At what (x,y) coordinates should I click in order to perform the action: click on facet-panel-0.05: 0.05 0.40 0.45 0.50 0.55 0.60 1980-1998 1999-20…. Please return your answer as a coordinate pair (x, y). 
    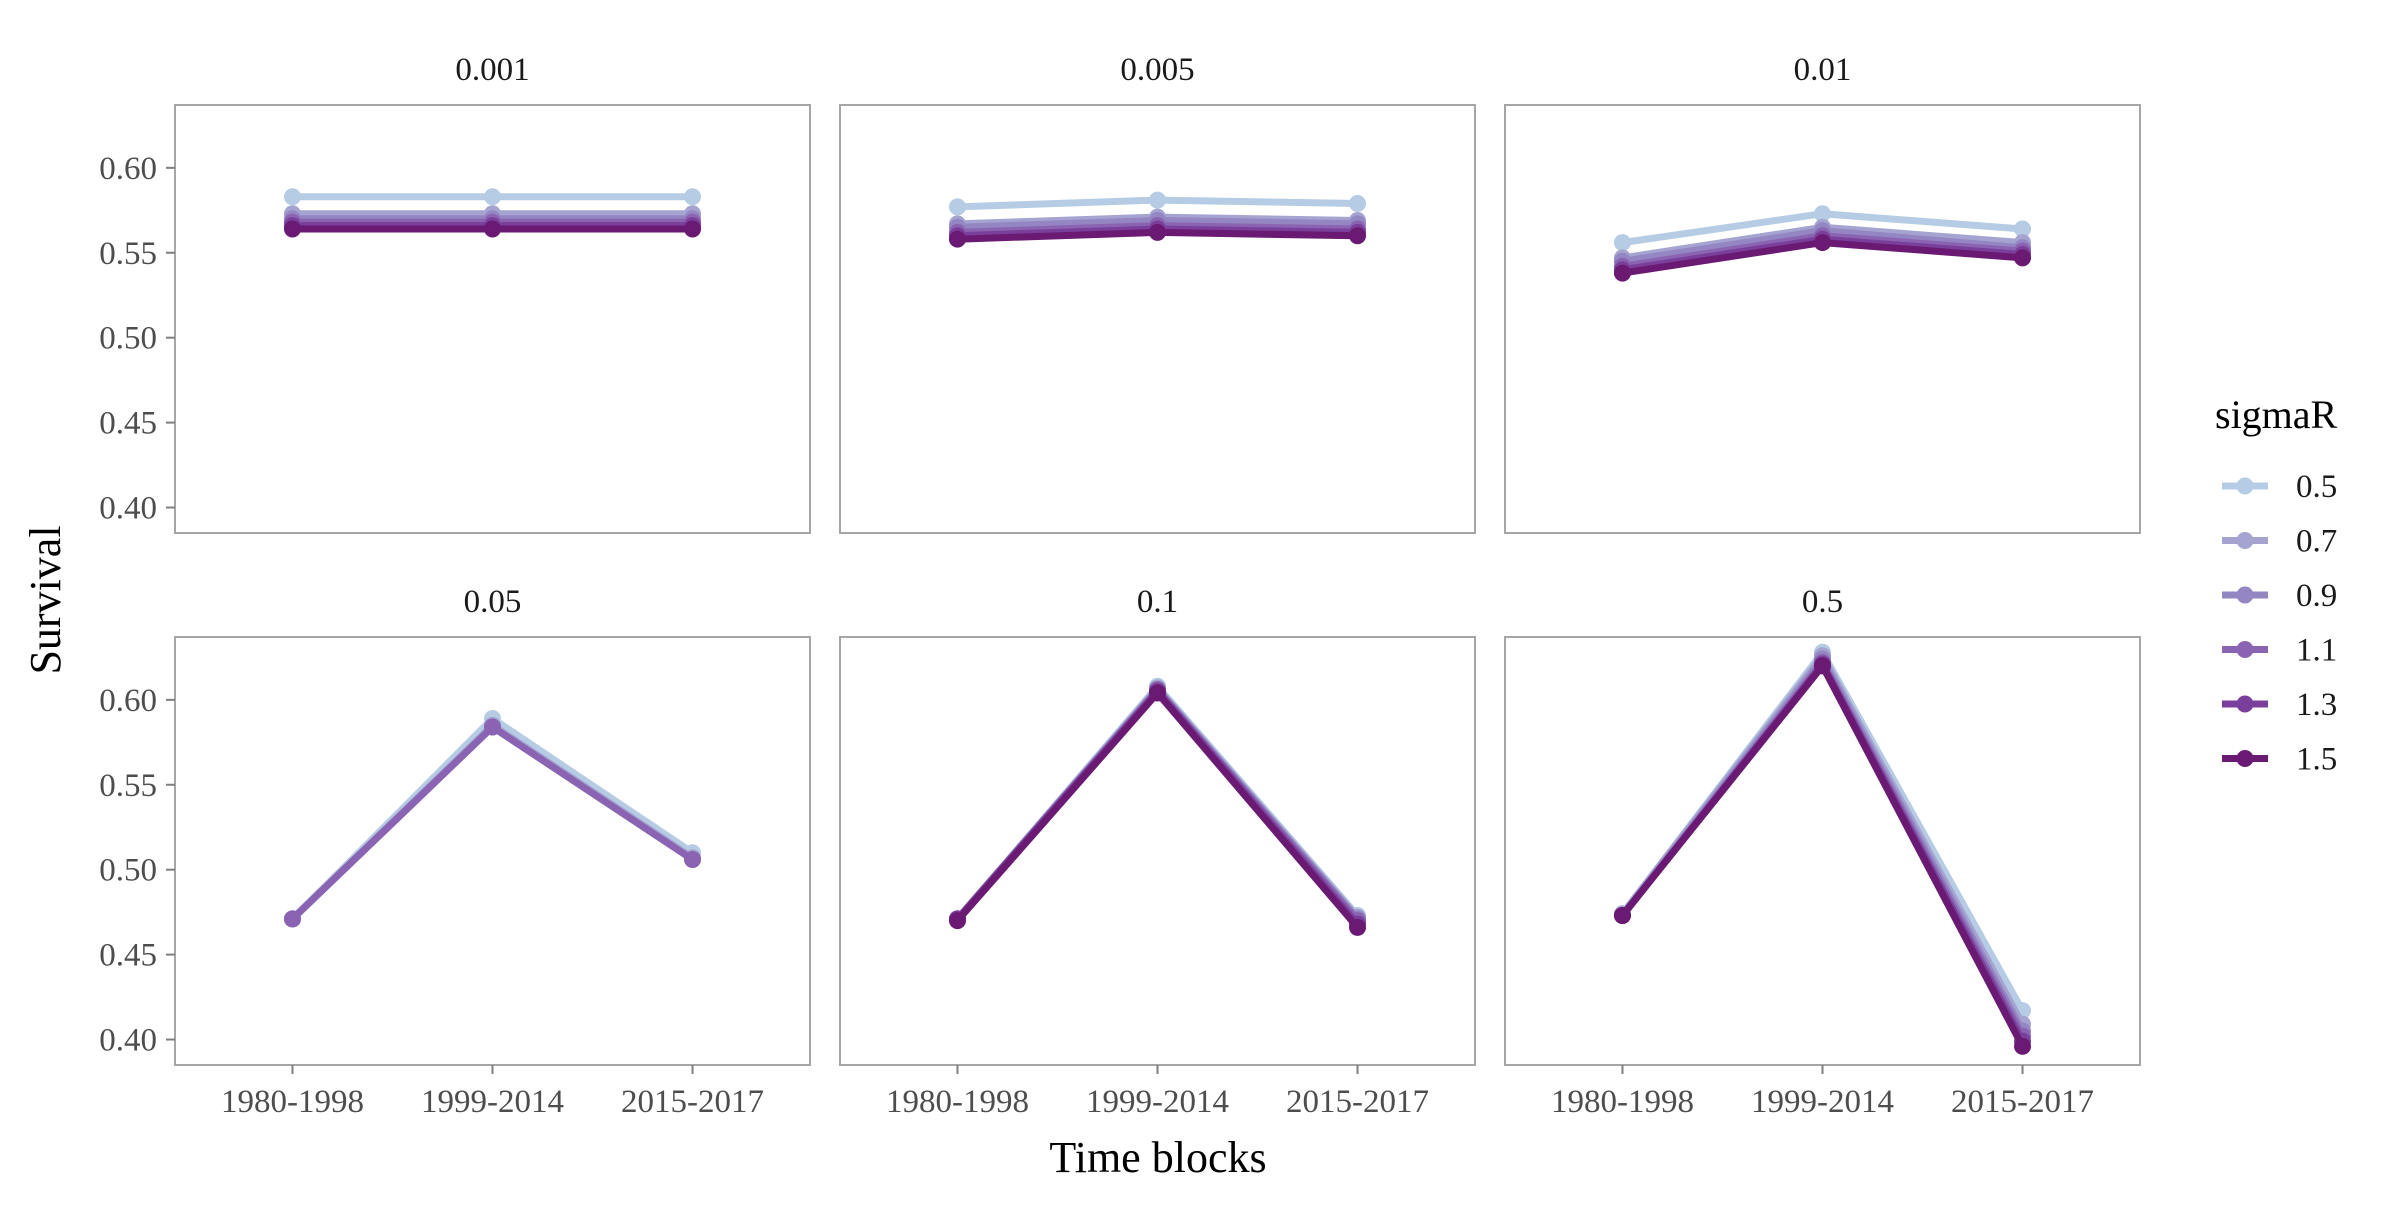
    Looking at the image, I should click on (455, 852).